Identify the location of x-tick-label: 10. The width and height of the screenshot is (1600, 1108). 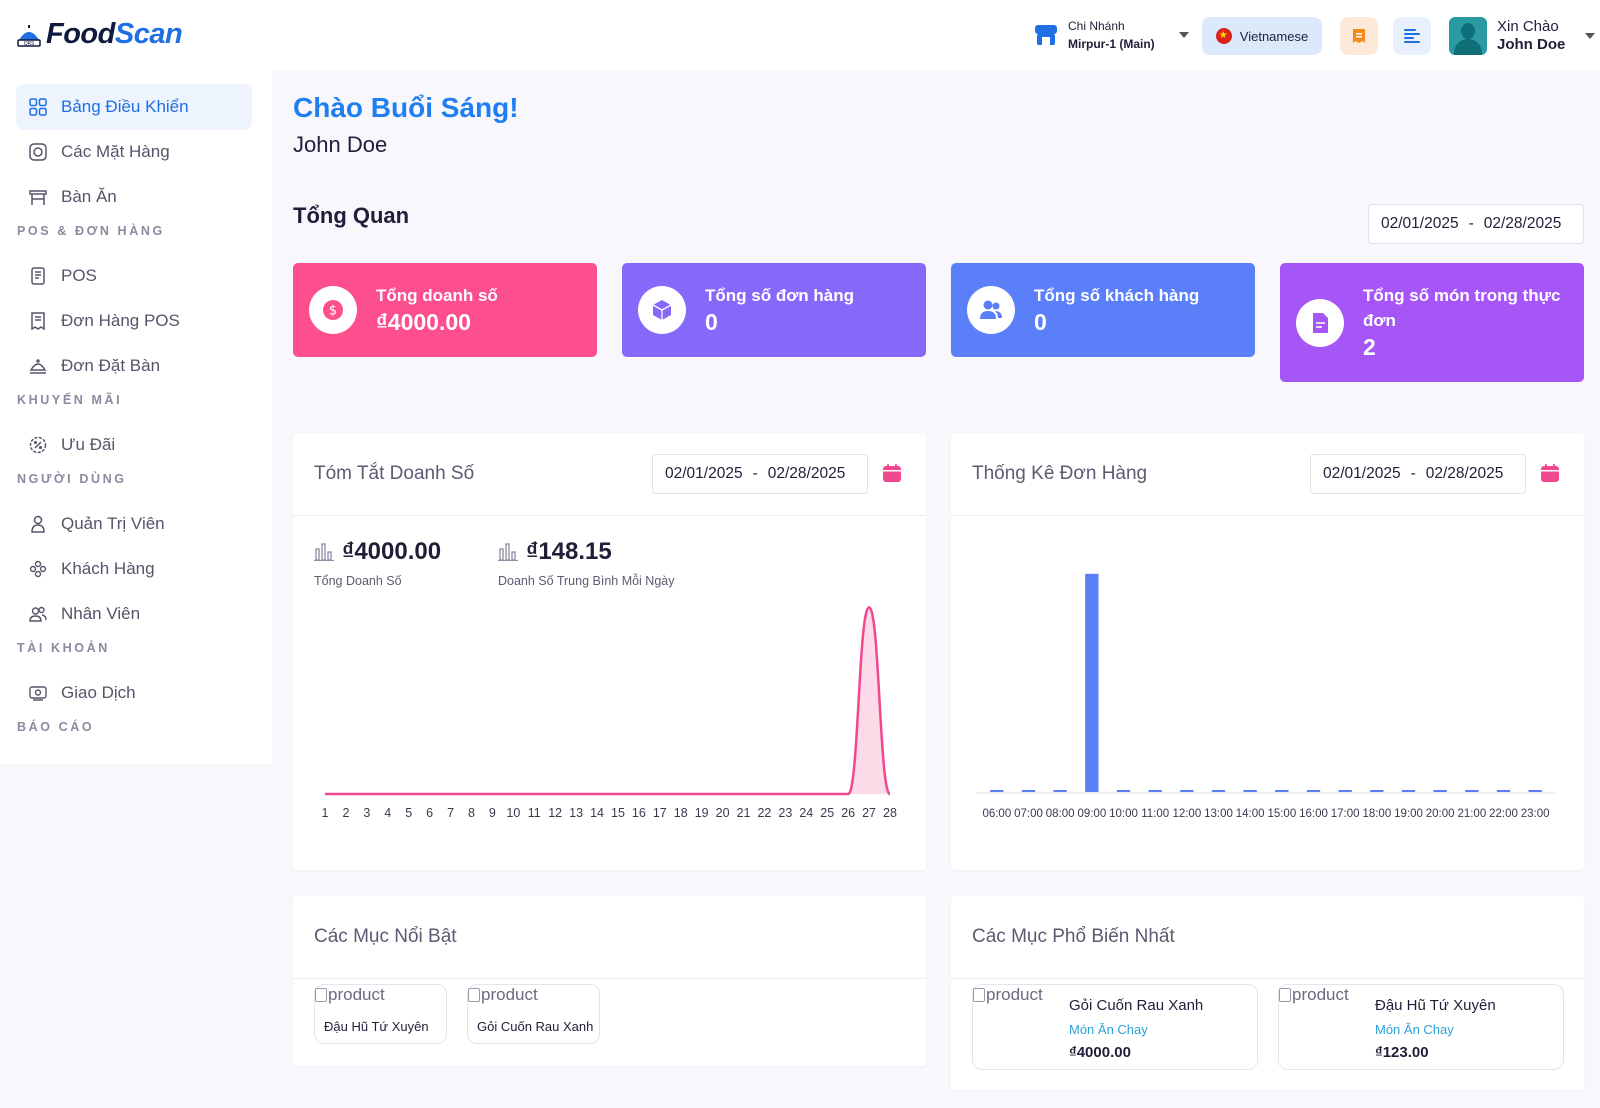
(513, 813).